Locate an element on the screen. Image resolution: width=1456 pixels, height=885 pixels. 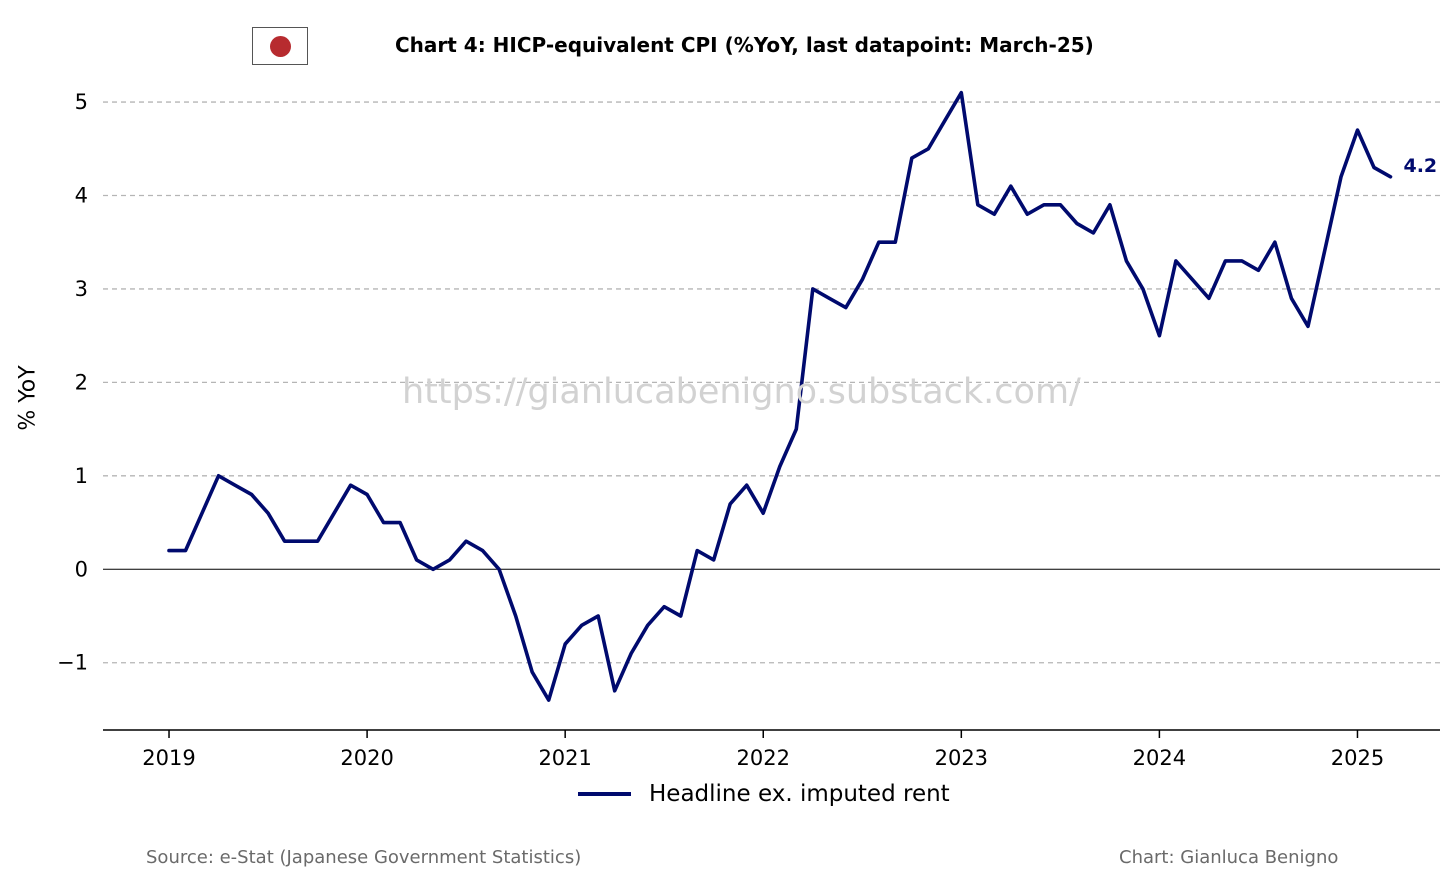
y-tick-label: 4 is located at coordinates (81, 195).